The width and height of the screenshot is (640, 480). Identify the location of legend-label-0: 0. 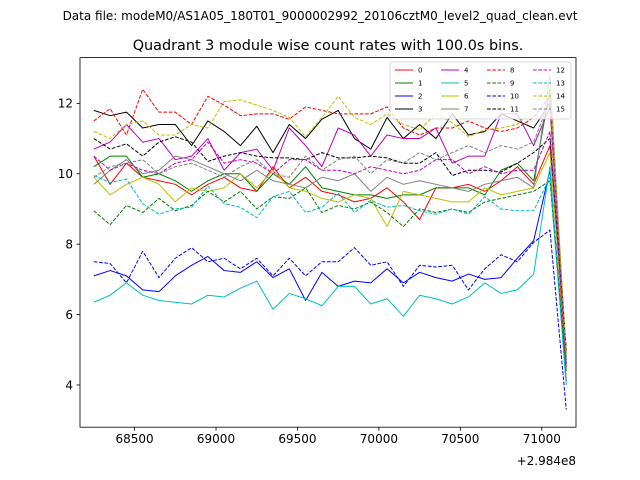
(420, 71).